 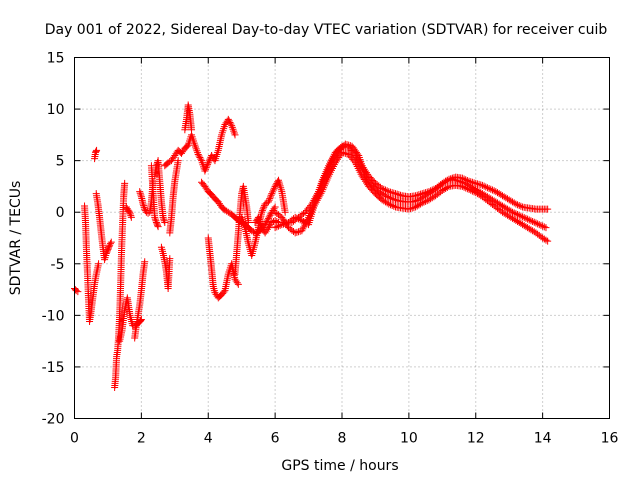 What do you see at coordinates (208, 439) in the screenshot?
I see `x-tick-label: 4` at bounding box center [208, 439].